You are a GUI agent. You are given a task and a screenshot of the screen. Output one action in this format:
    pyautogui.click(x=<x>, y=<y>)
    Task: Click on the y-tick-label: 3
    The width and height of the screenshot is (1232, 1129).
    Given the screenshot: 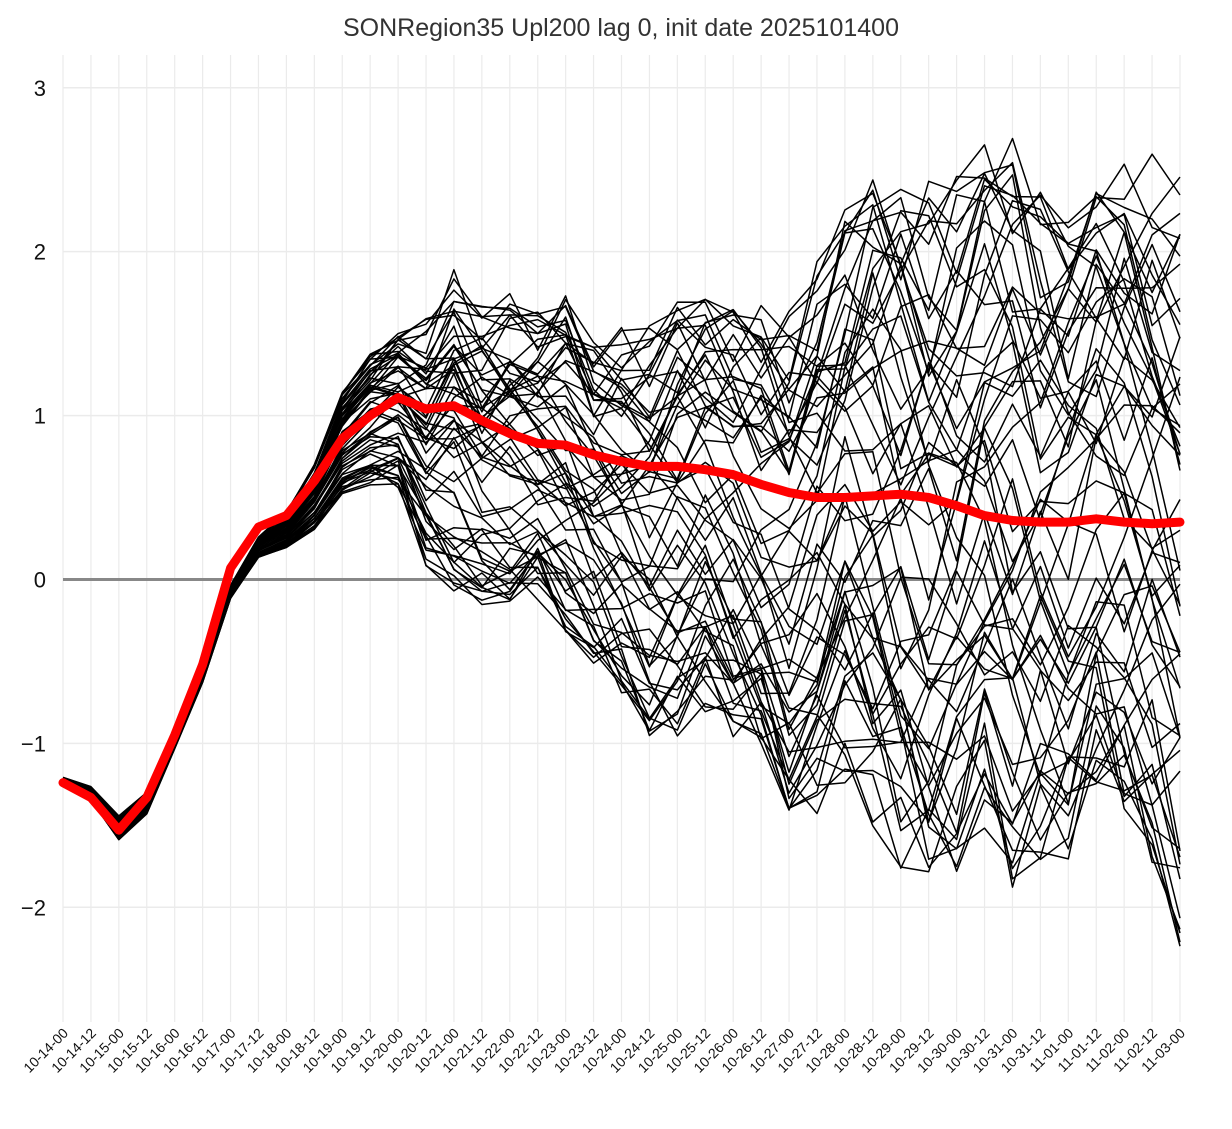 What is the action you would take?
    pyautogui.click(x=40, y=88)
    